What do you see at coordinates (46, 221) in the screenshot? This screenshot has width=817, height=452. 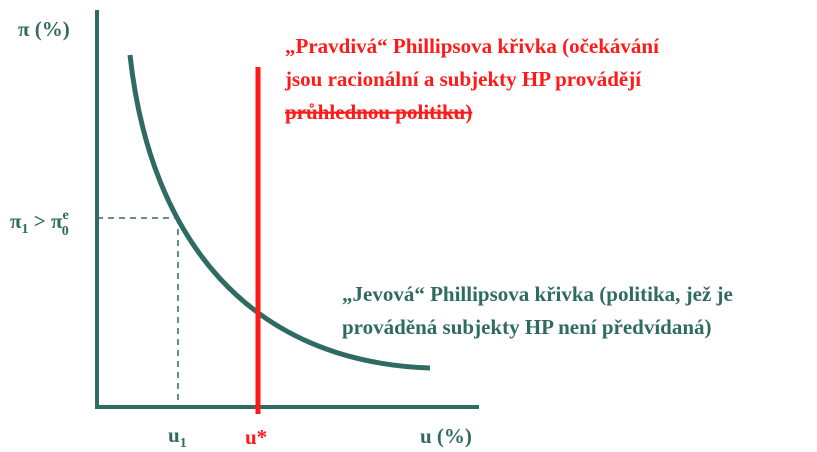 I see `pi-relation: > π` at bounding box center [46, 221].